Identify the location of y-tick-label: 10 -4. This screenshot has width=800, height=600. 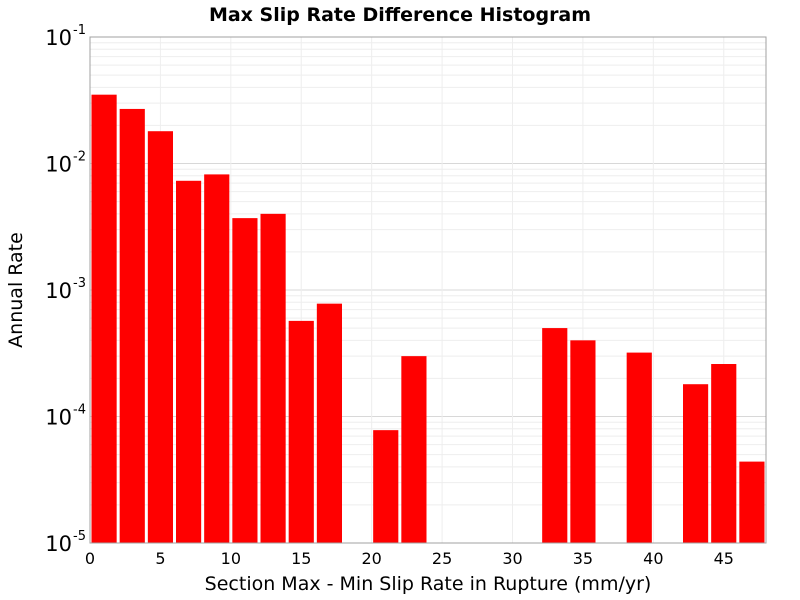
(65, 416).